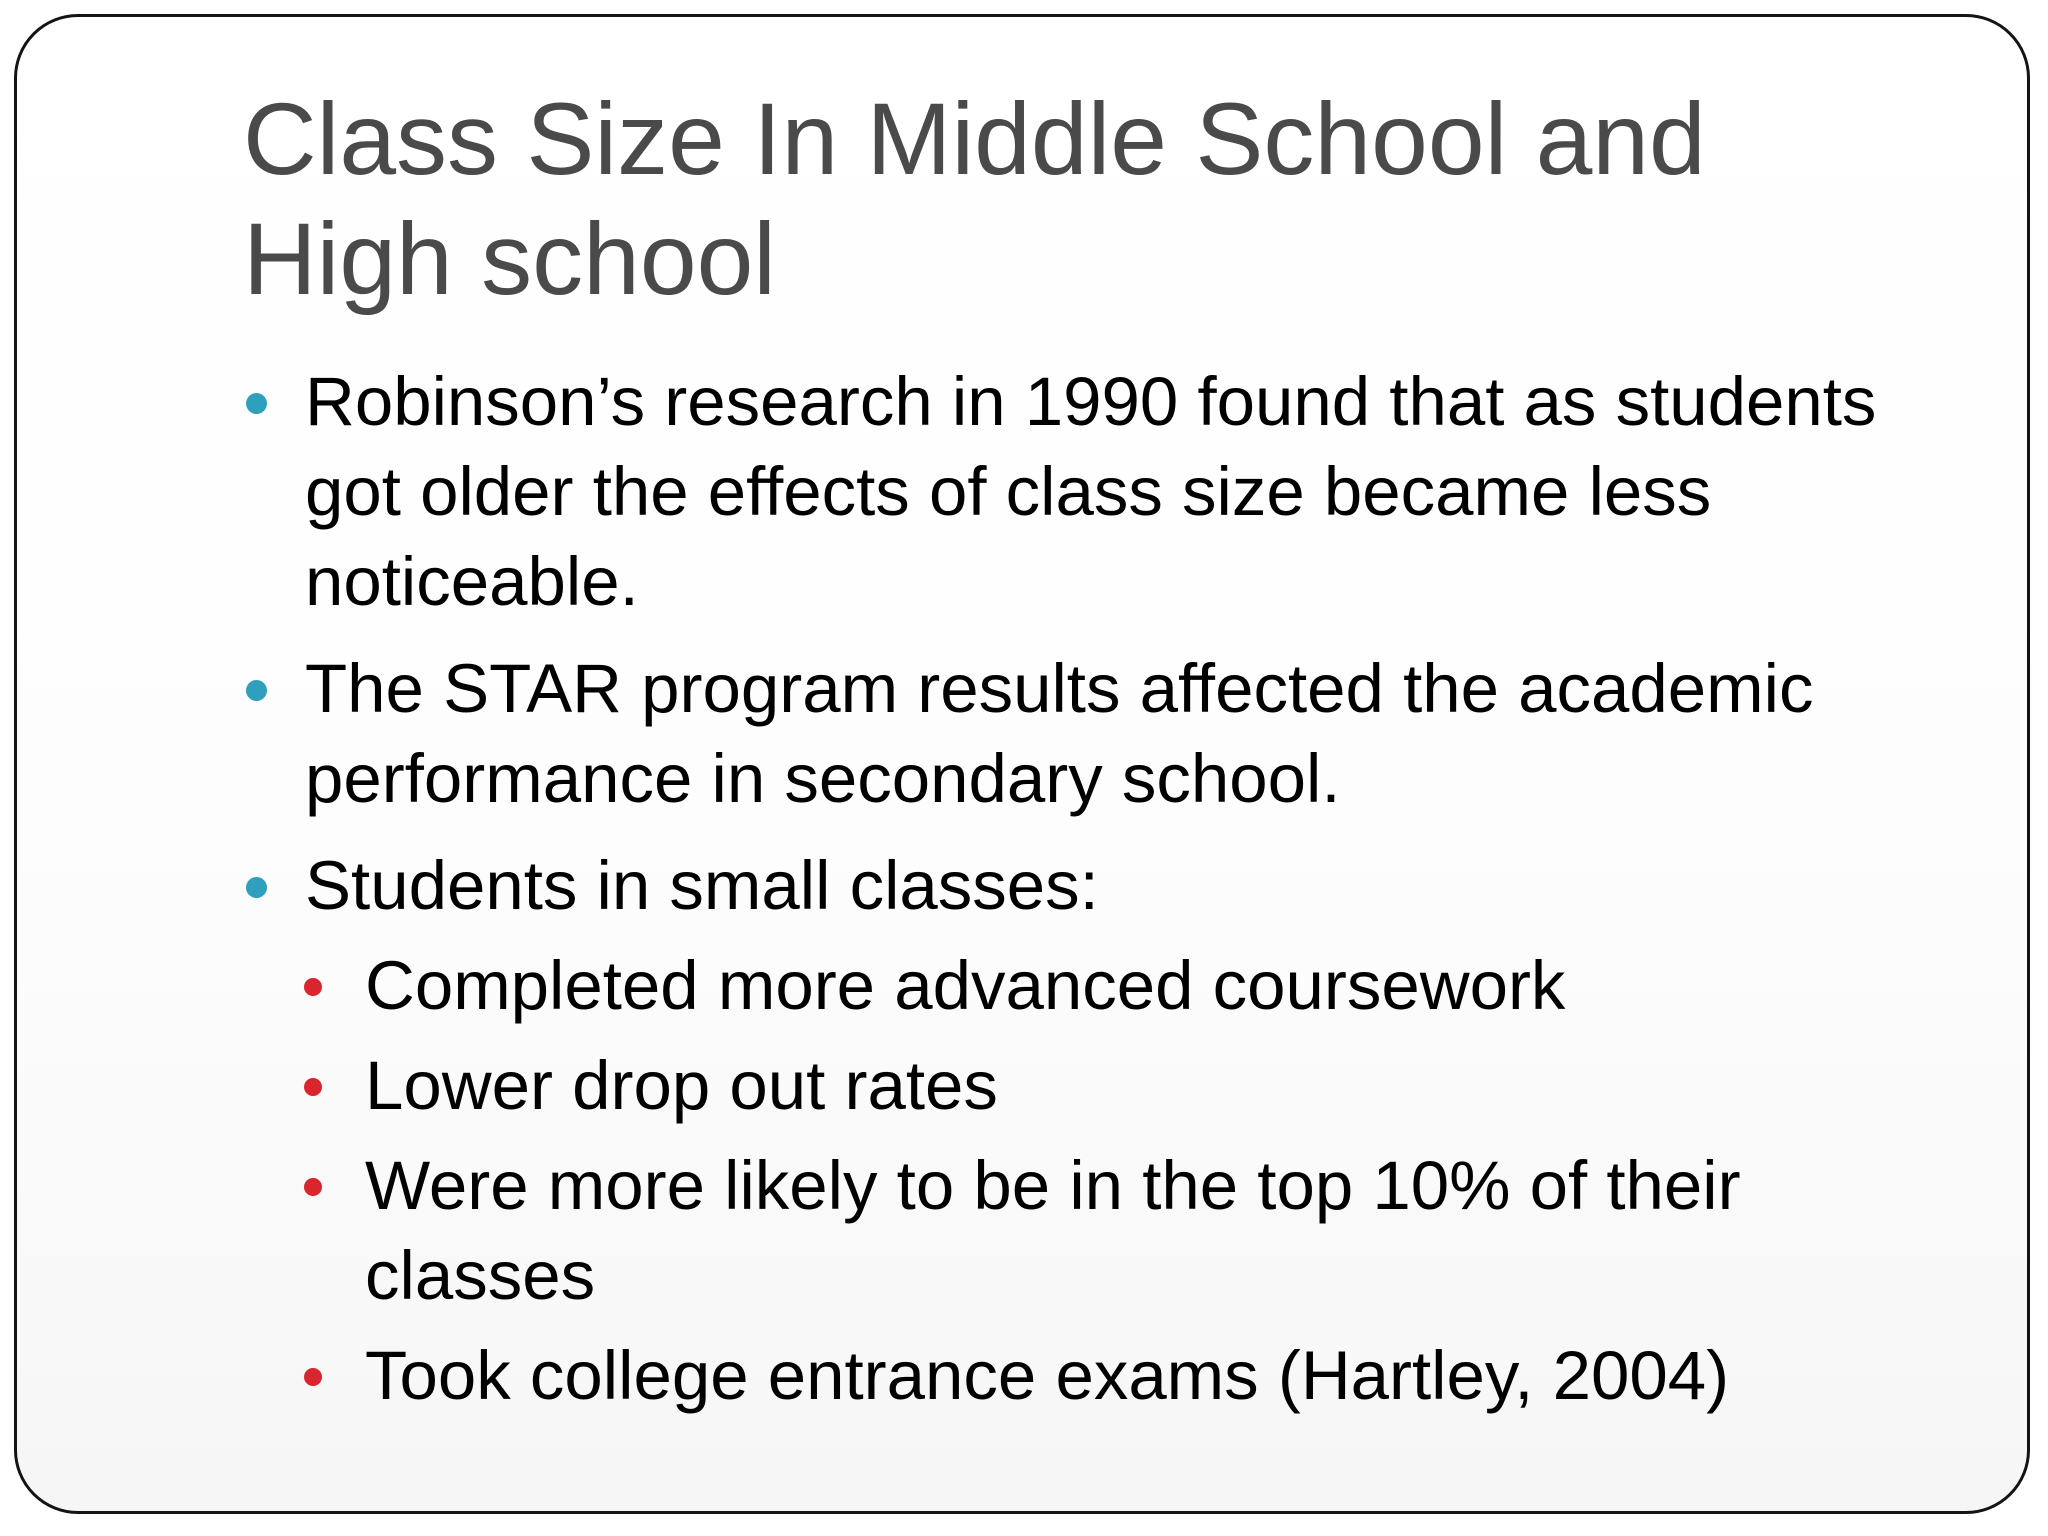 Image resolution: width=2048 pixels, height=1536 pixels. I want to click on sub-bullet-item-coursework: Completed more advanced coursework, so click(1143, 986).